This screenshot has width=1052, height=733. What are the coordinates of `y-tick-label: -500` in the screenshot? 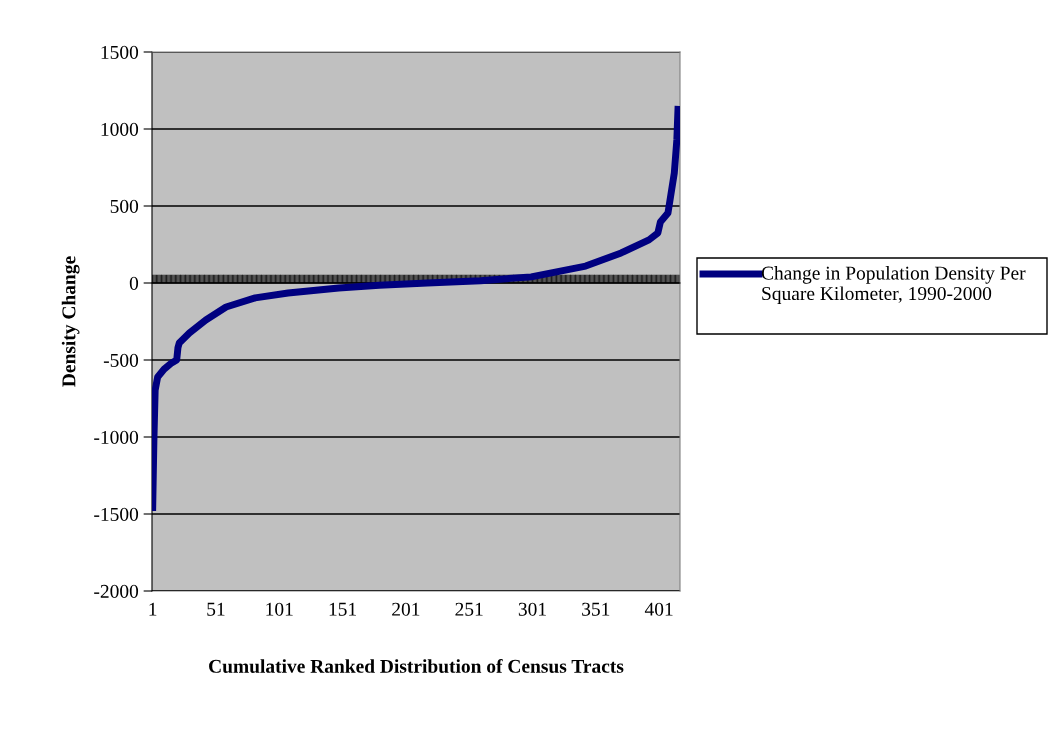 It's located at (121, 360).